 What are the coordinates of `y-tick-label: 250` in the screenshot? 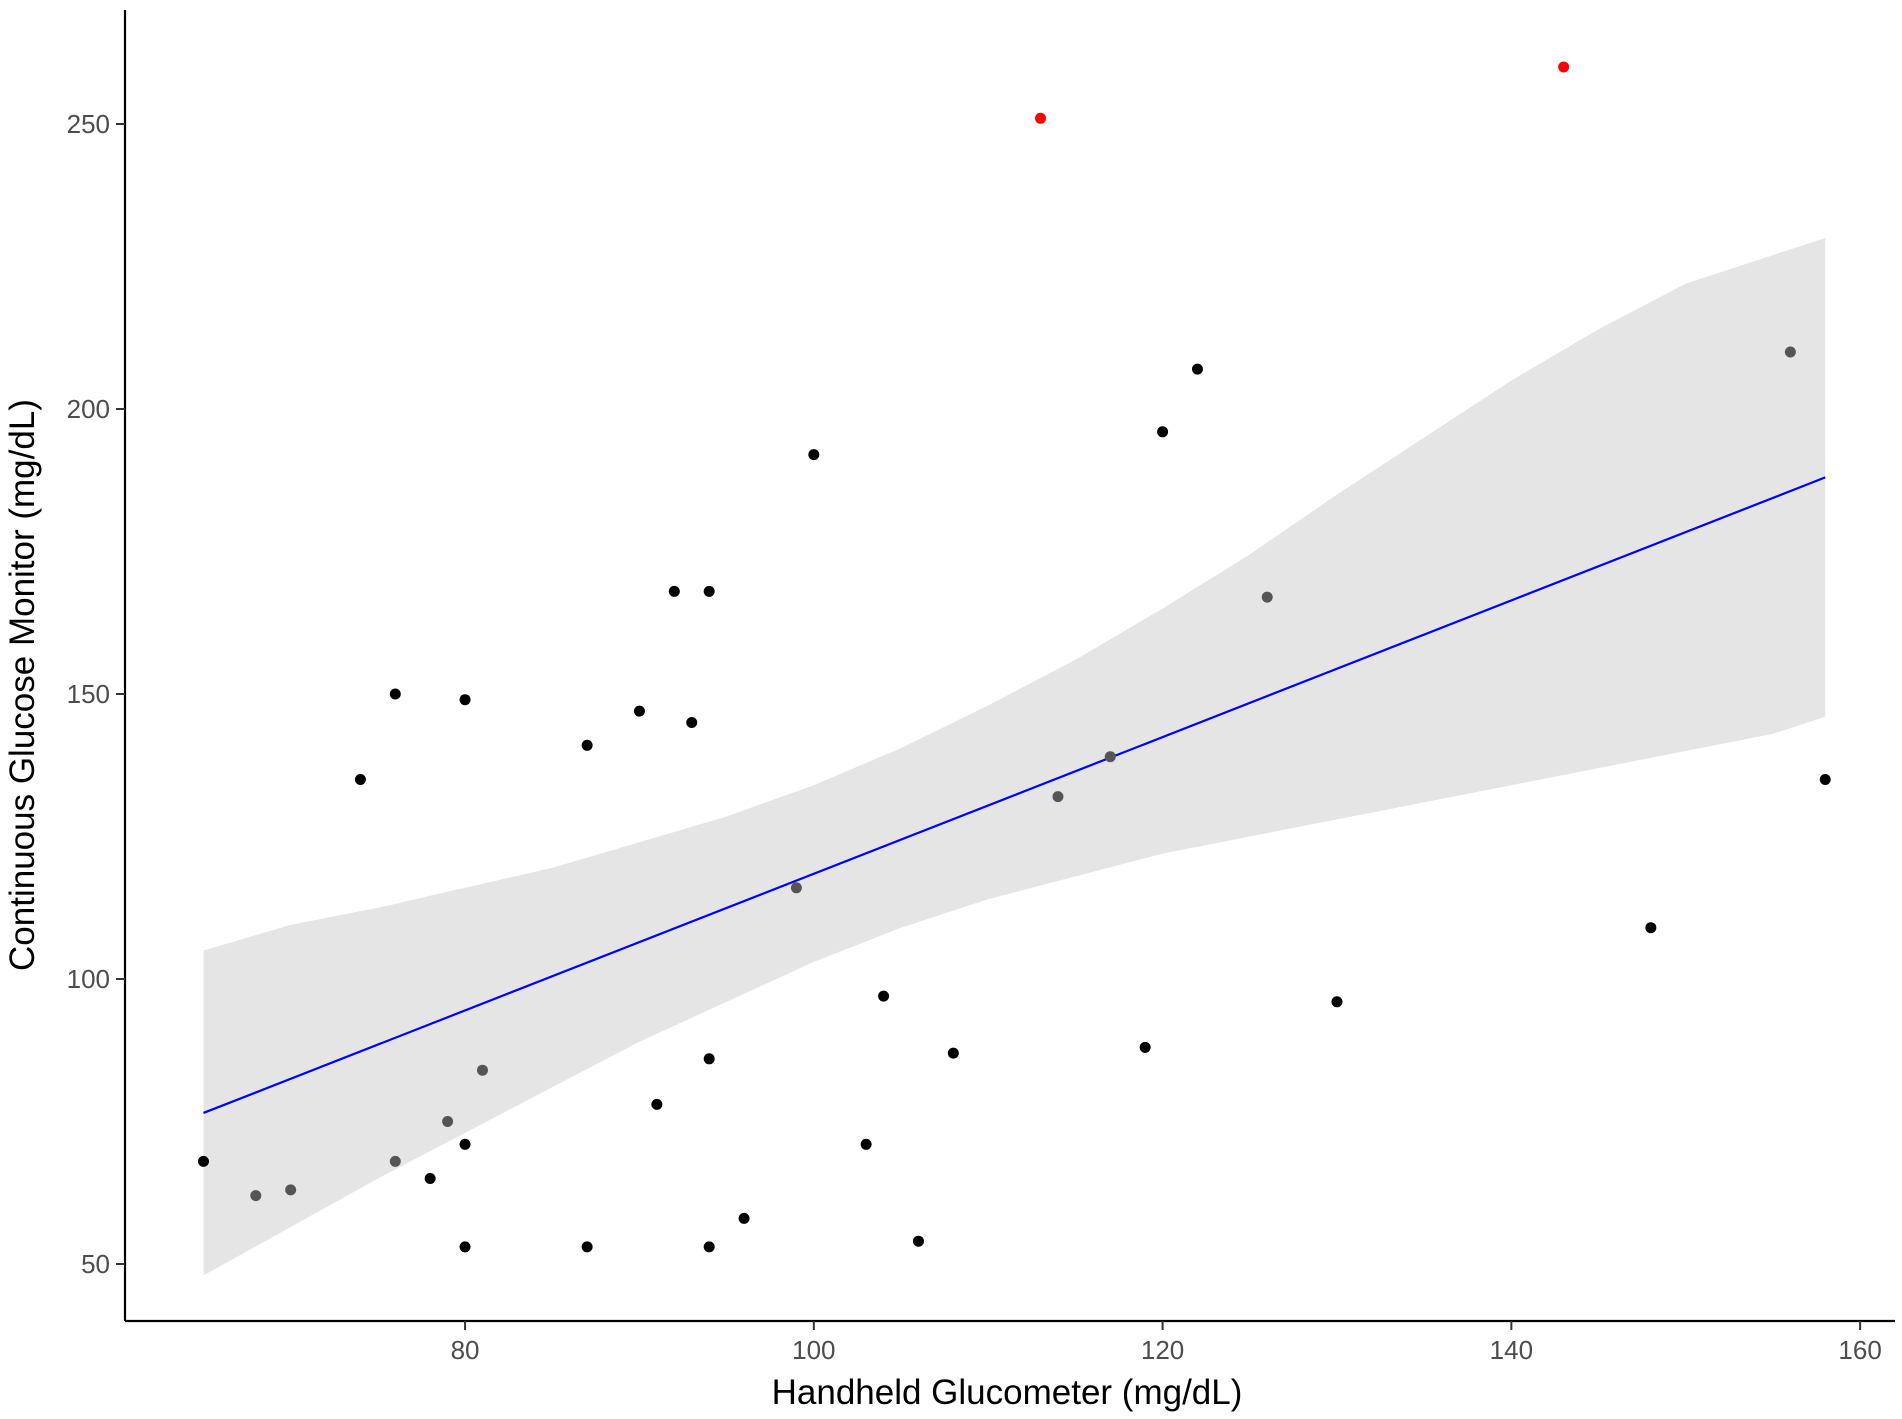 It's located at (88, 124).